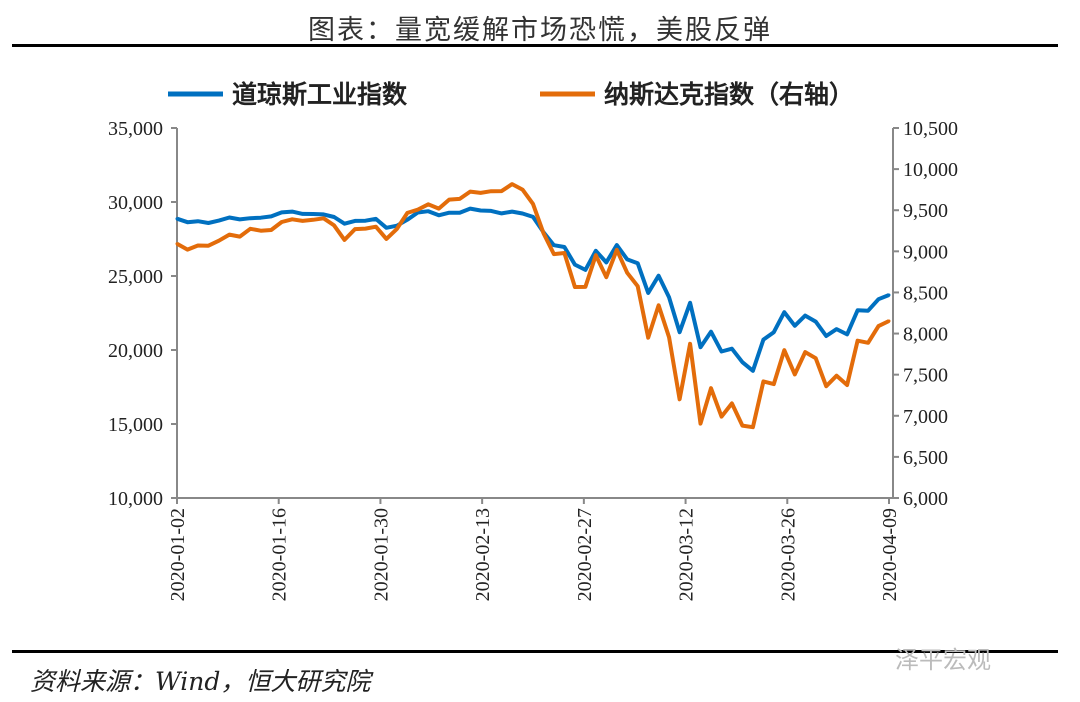  What do you see at coordinates (135, 425) in the screenshot?
I see `left-tick-label: 15,000` at bounding box center [135, 425].